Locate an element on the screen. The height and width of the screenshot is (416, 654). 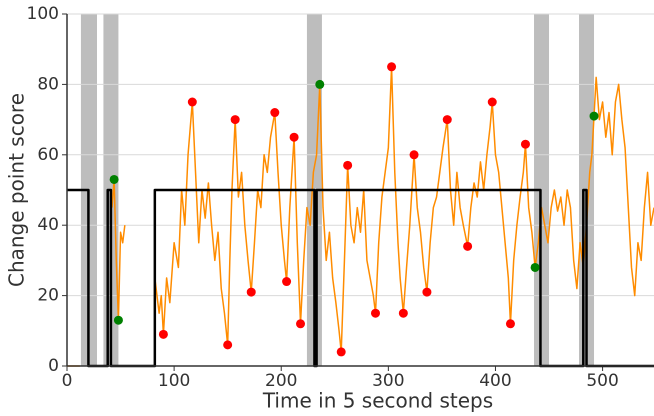
y-tick-label: 40 is located at coordinates (48, 225).